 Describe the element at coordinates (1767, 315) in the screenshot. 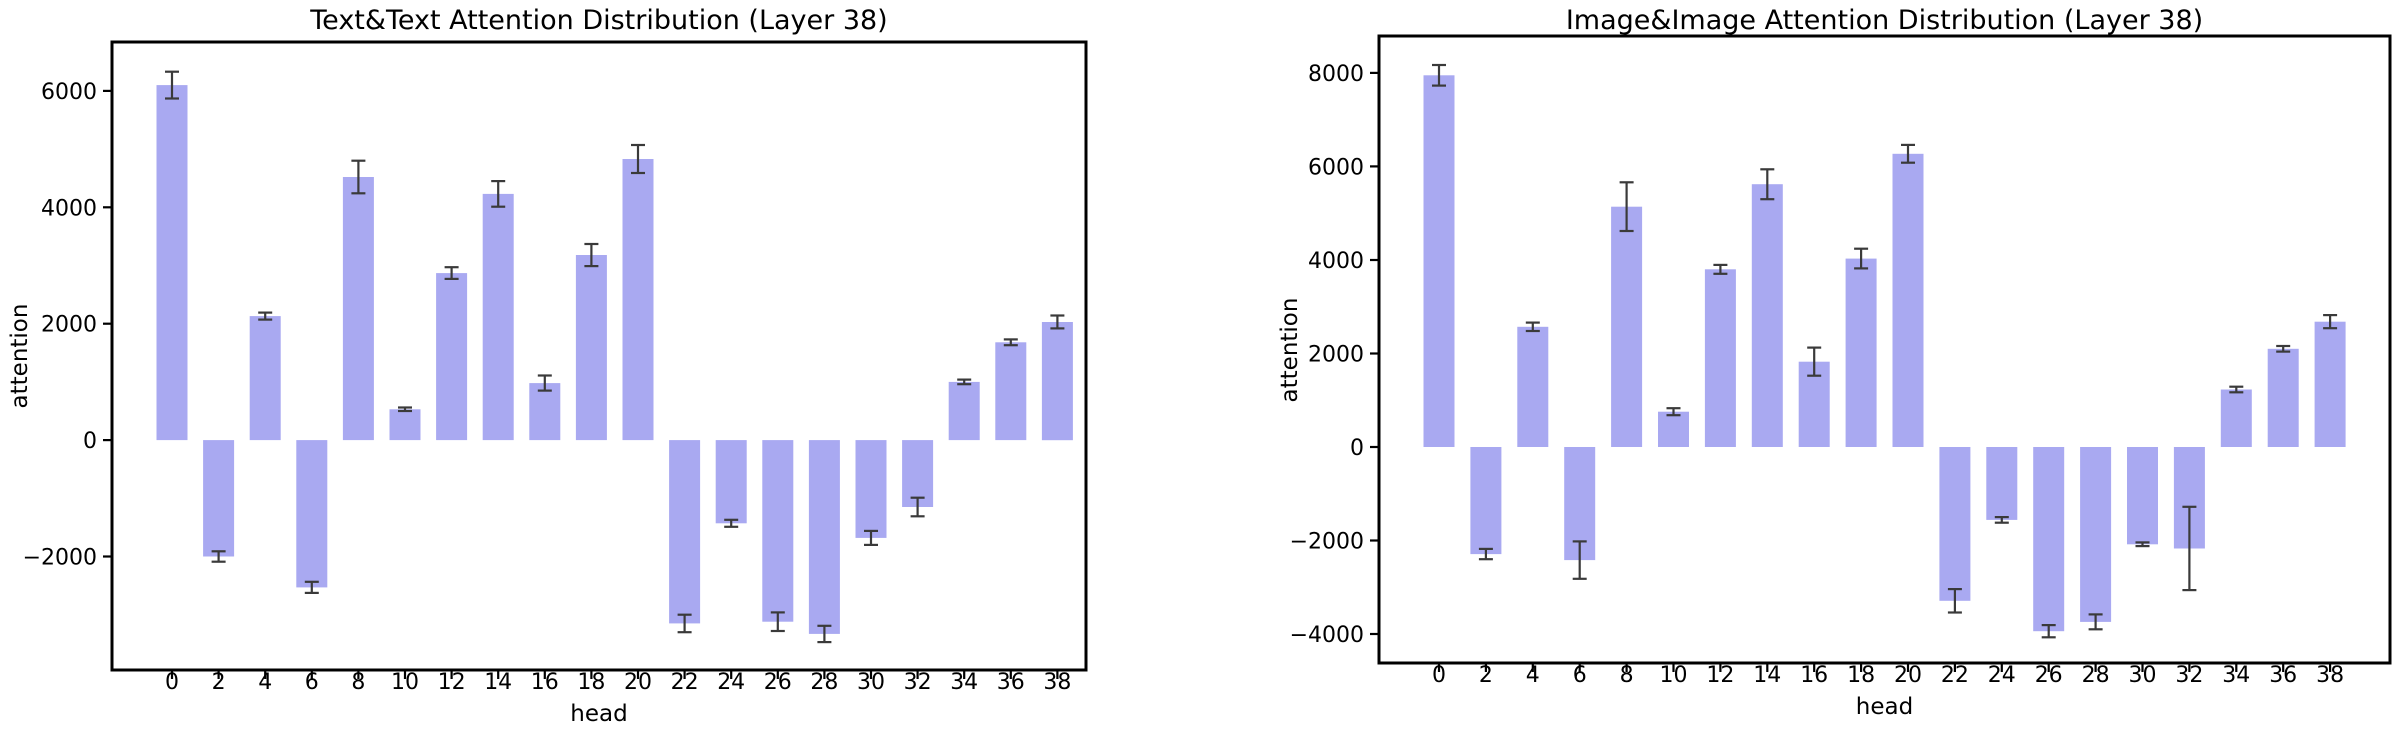

I see `bar-head-14-right` at that location.